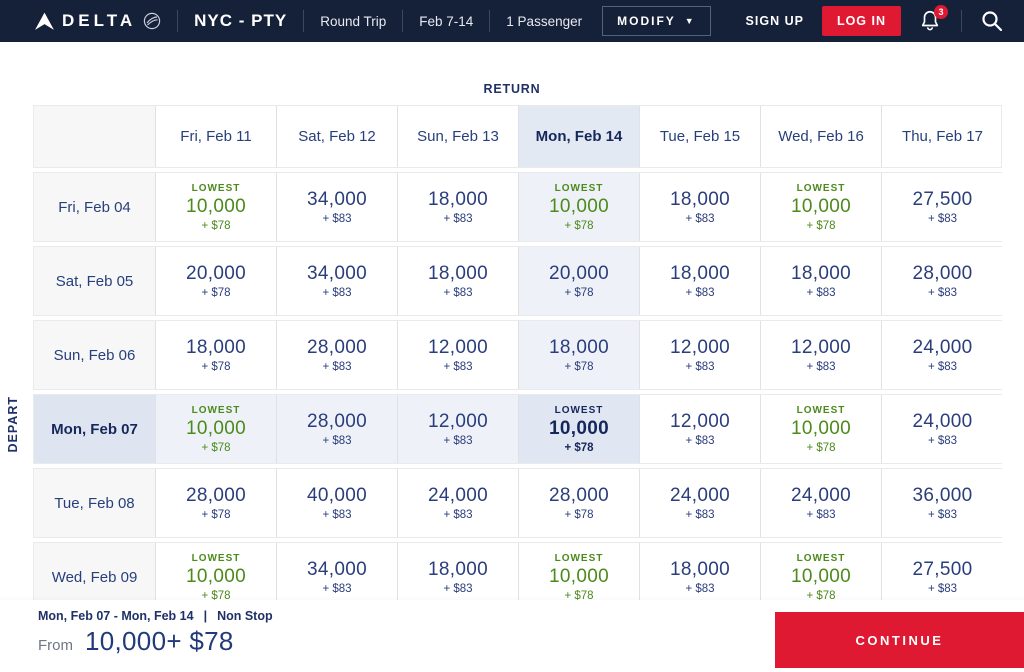  Describe the element at coordinates (353, 21) in the screenshot. I see `trip-type-label: Round Trip` at that location.